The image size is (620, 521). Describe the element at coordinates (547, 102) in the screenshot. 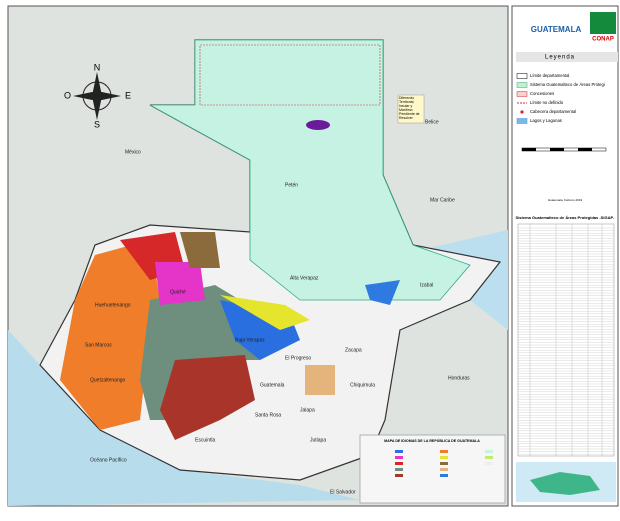

I see `legend-label: Límite no definido` at that location.